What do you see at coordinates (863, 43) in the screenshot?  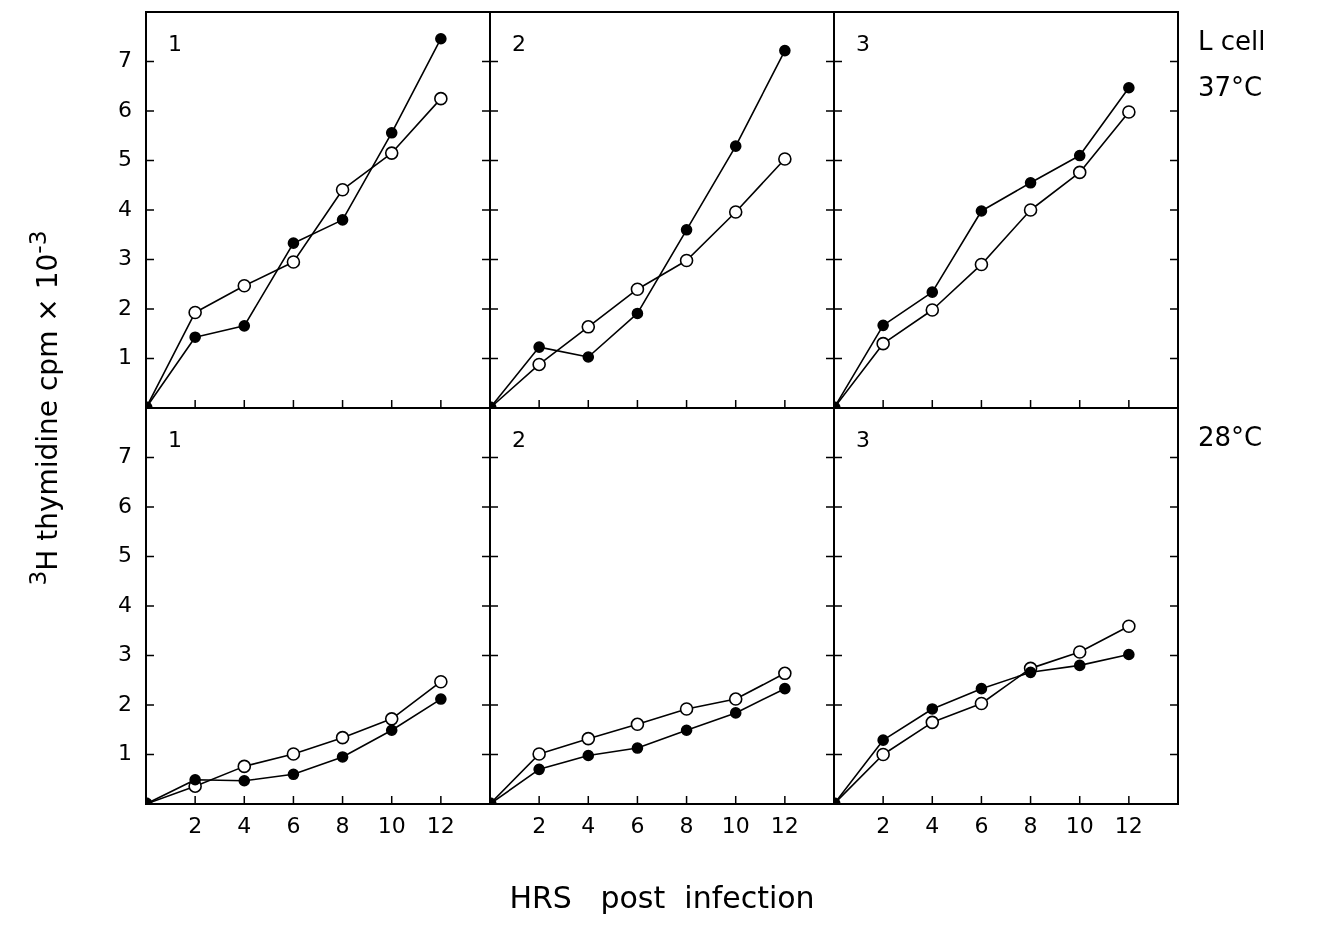 I see `annotation: 3` at bounding box center [863, 43].